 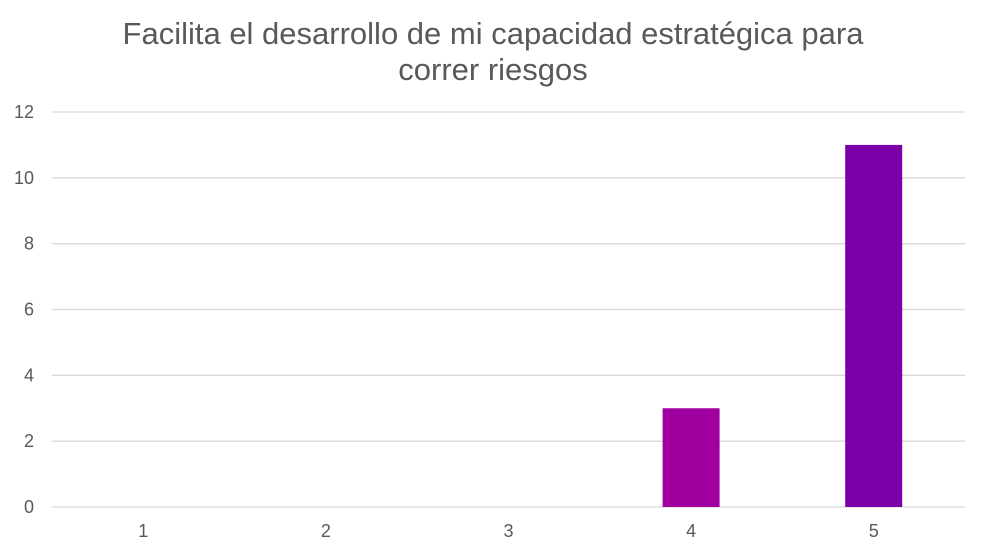 What do you see at coordinates (29, 441) in the screenshot?
I see `y-tick-label-2: 2` at bounding box center [29, 441].